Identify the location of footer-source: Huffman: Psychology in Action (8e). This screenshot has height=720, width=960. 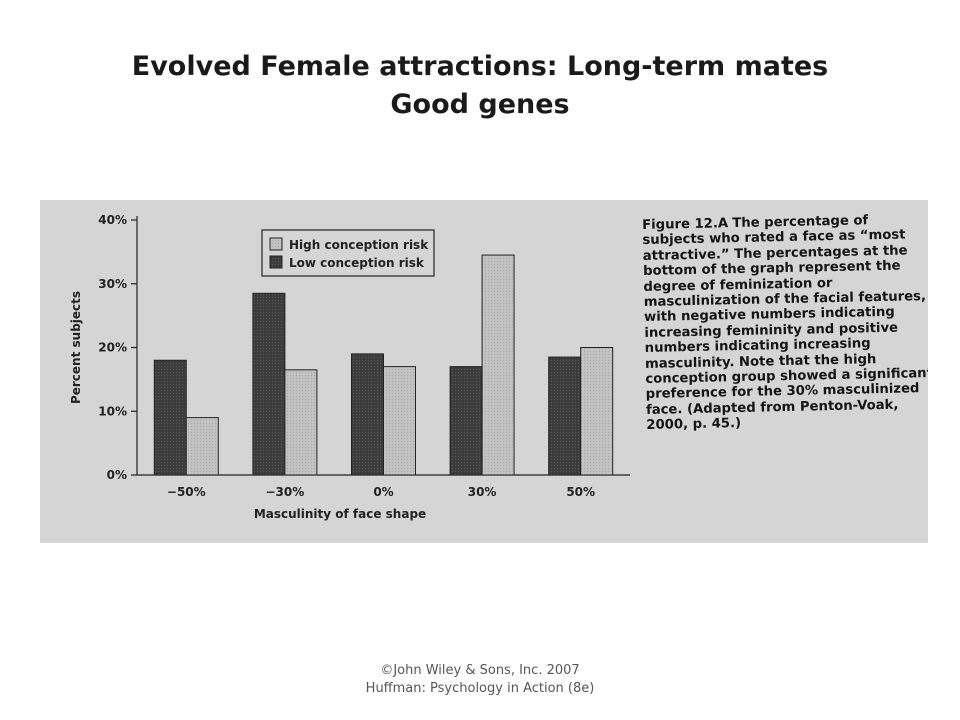
(480, 688).